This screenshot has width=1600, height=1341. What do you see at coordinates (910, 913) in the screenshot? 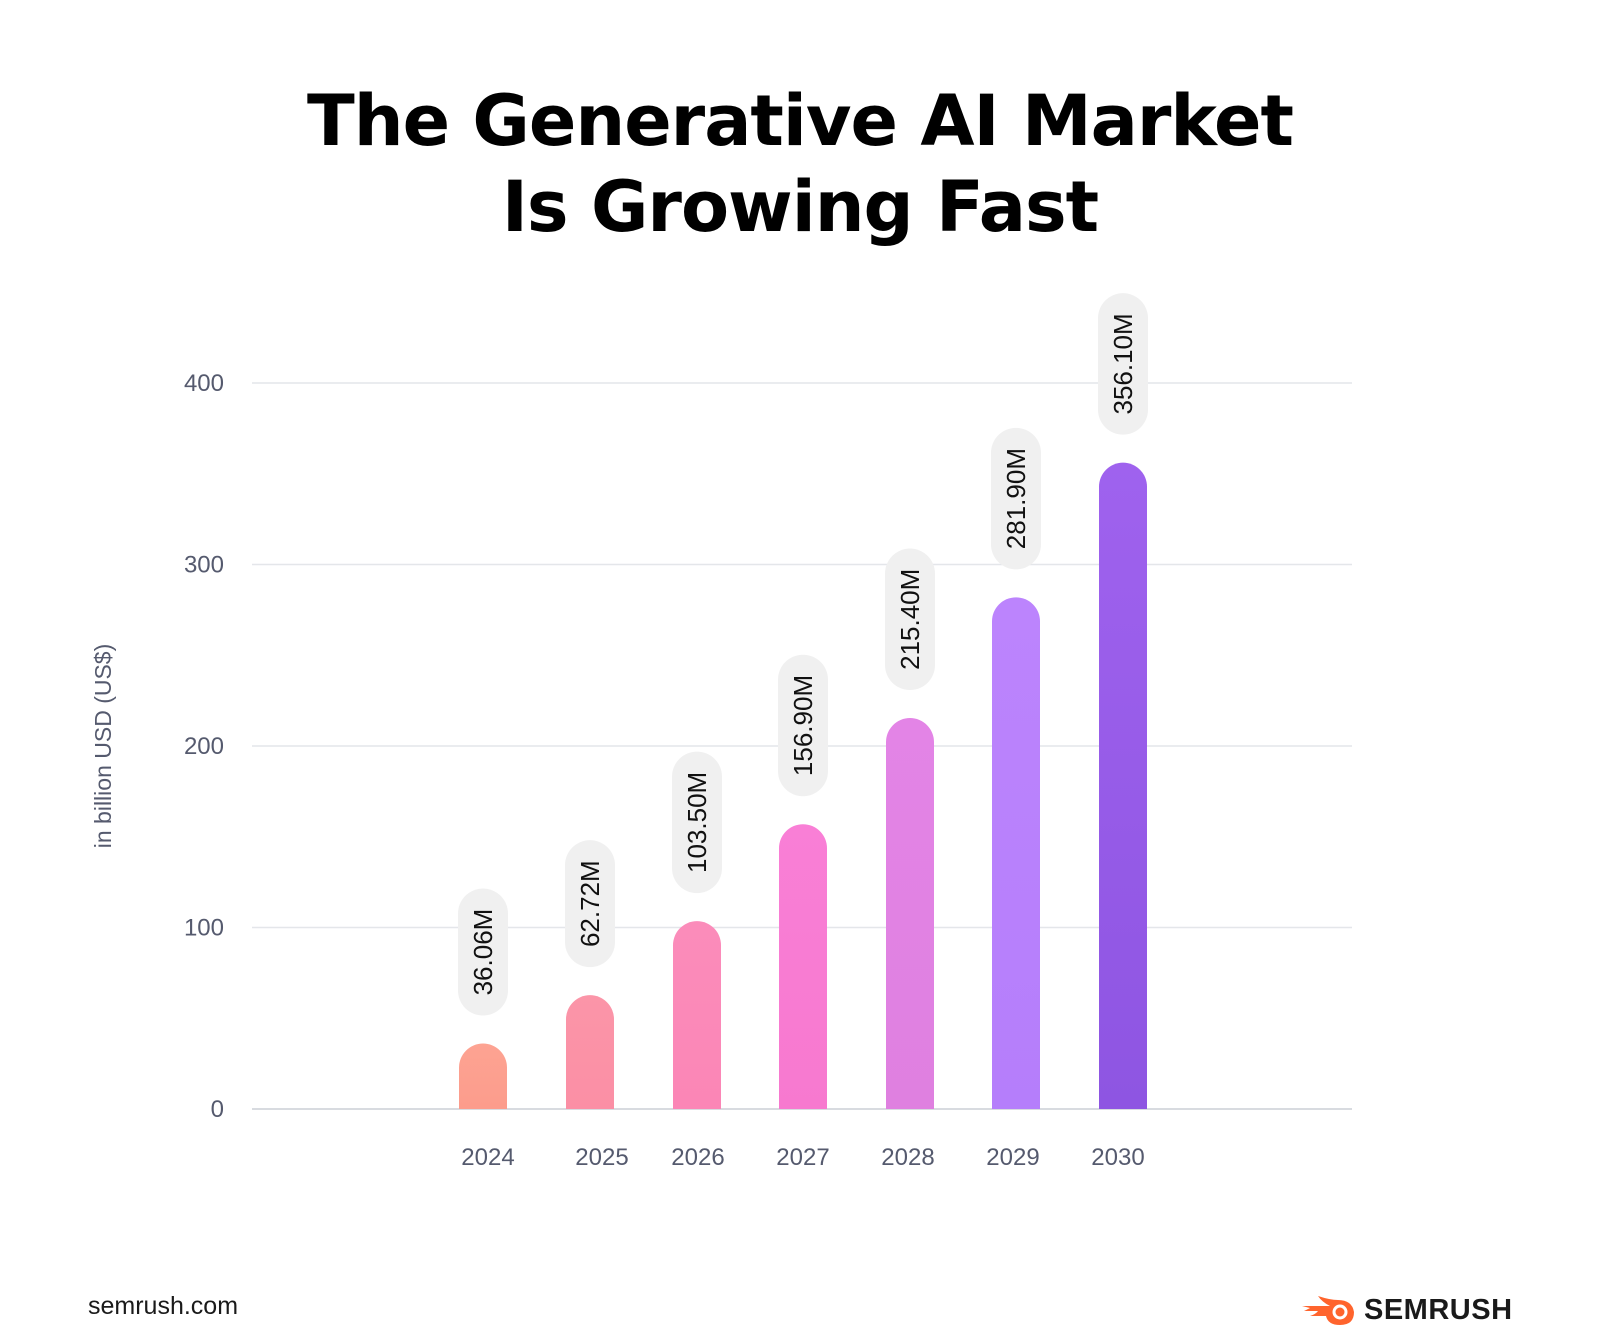
I see `bar-2028` at bounding box center [910, 913].